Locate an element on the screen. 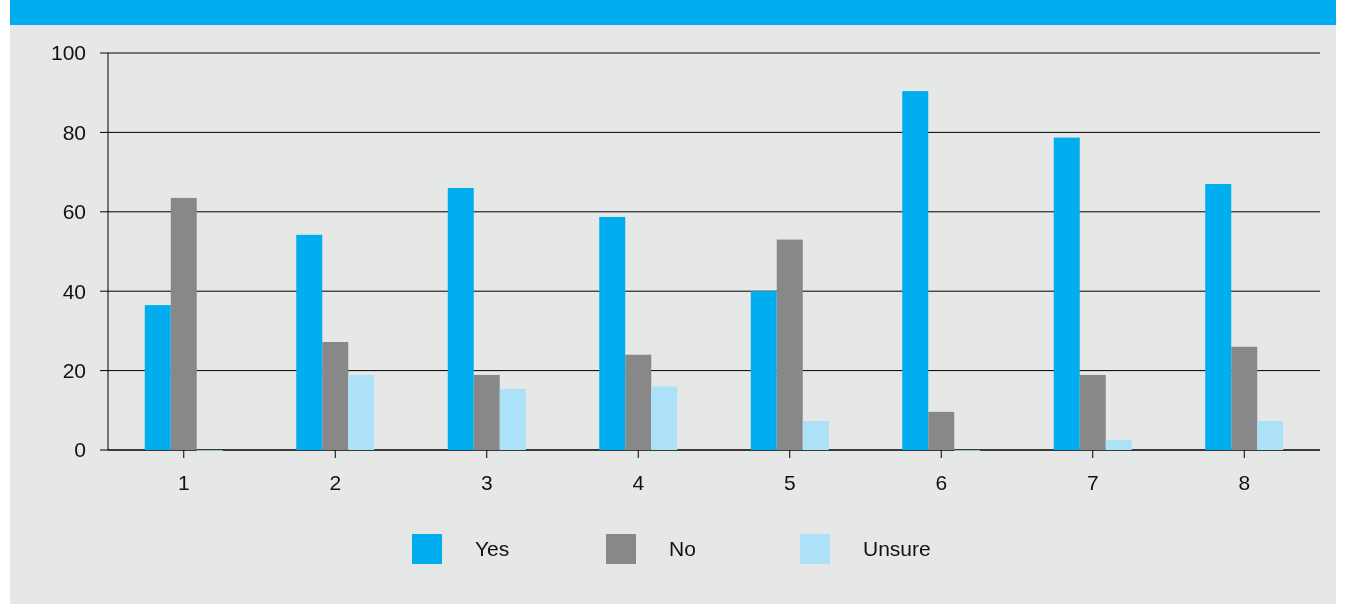 This screenshot has width=1346, height=604. x-tick-label: 2 is located at coordinates (335, 482).